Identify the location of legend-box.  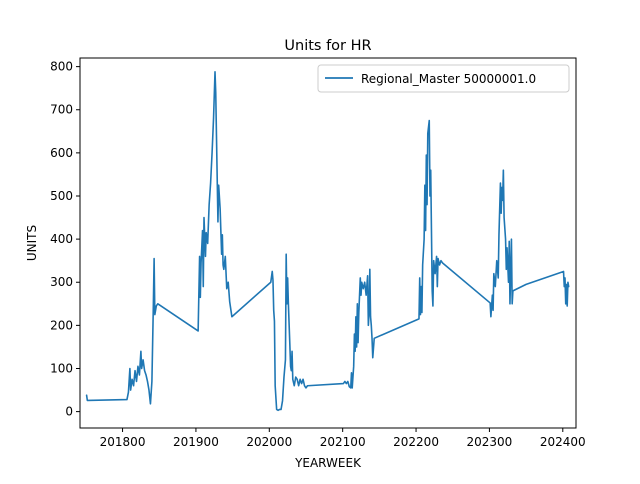
(443, 78).